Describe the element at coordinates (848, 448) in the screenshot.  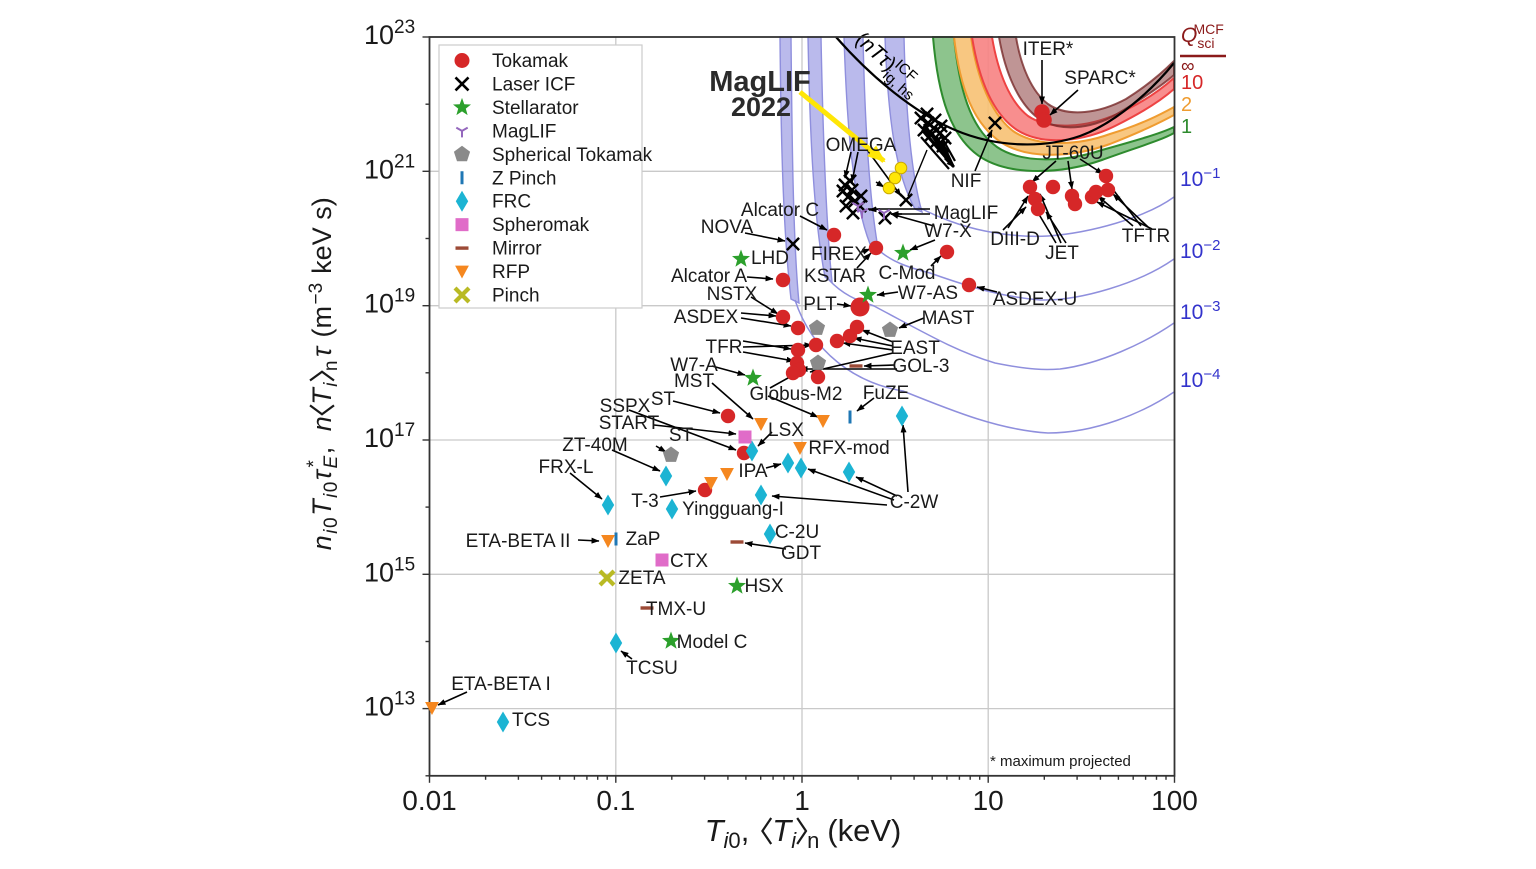
I see `svg-text: RFX-mod` at that location.